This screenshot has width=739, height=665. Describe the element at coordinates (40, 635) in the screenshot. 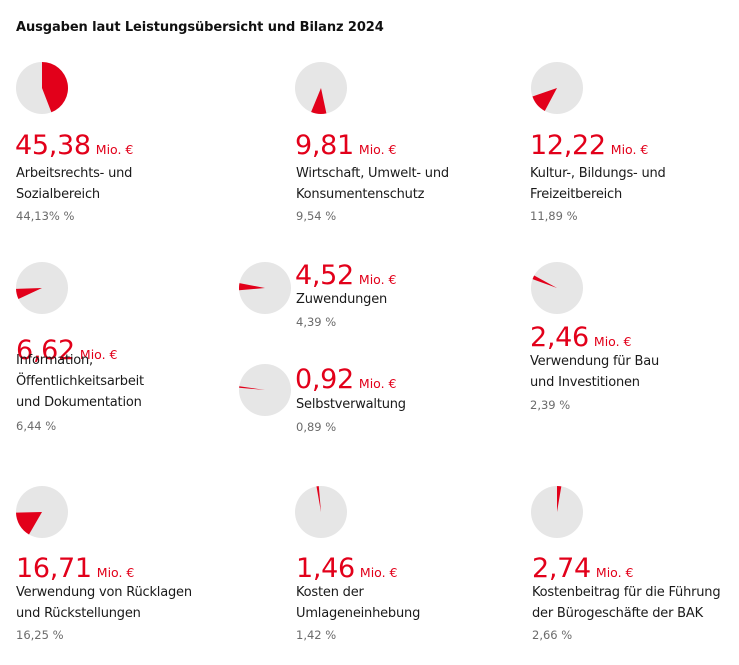

I see `percent-share-8: 16,25 %` at that location.